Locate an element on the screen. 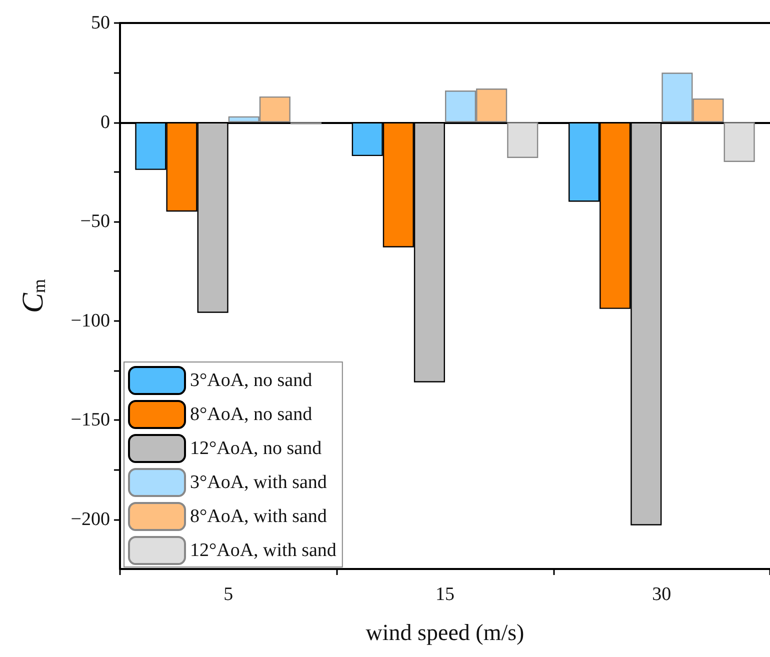 This screenshot has width=770, height=657. y-tick-label: 0 is located at coordinates (105, 122).